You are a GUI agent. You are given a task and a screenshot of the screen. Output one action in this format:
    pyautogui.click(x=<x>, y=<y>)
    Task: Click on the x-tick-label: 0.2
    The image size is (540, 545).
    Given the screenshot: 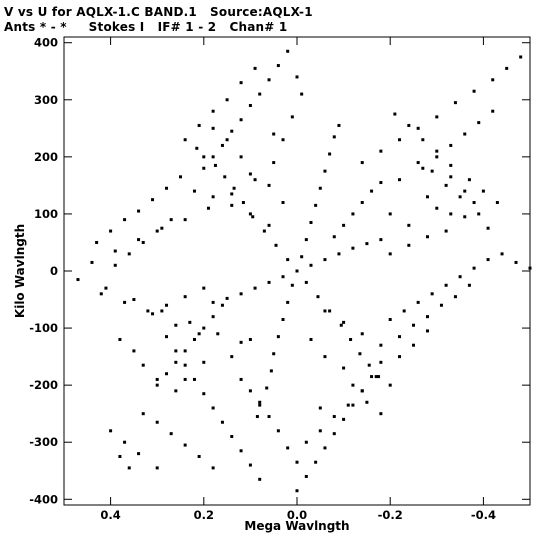 What is the action you would take?
    pyautogui.click(x=204, y=515)
    